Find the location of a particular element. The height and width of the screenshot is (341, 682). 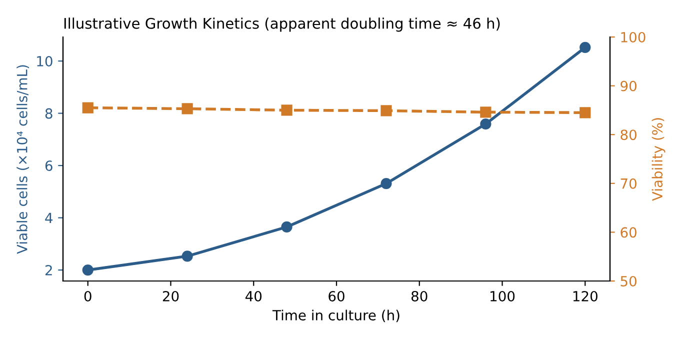

x-tick-label: 60 is located at coordinates (336, 296).